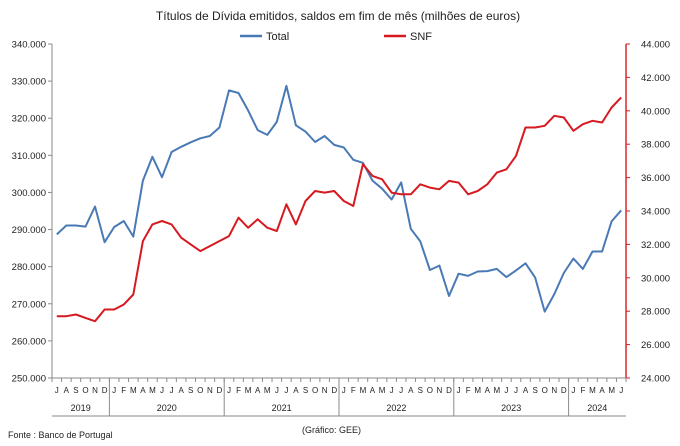 The image size is (680, 446). Describe the element at coordinates (655, 379) in the screenshot. I see `right-tick-label: 24.000` at that location.